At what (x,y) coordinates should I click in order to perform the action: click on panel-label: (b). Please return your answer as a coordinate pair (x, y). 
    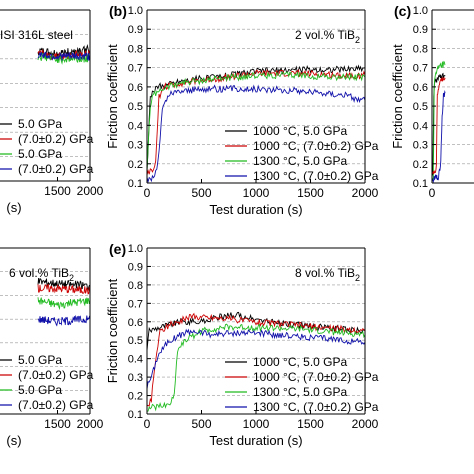
    Looking at the image, I should click on (118, 11).